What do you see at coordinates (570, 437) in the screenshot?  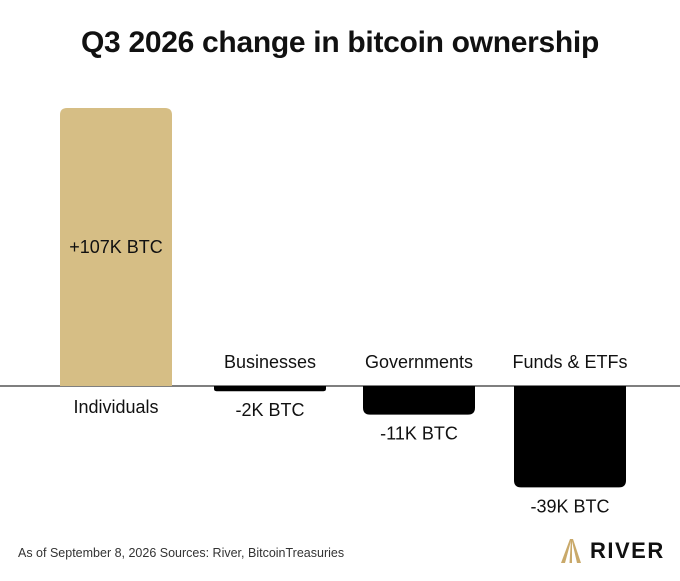 I see `bar-funds-etfs` at bounding box center [570, 437].